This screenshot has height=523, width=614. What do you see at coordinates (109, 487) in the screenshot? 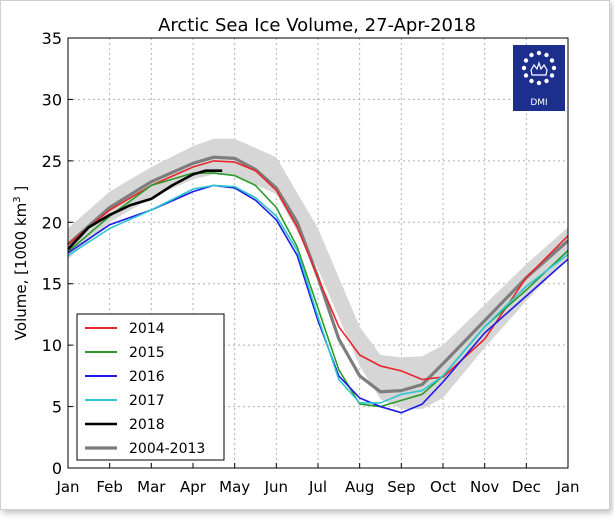
I see `x-tick-label: Feb` at bounding box center [109, 487].